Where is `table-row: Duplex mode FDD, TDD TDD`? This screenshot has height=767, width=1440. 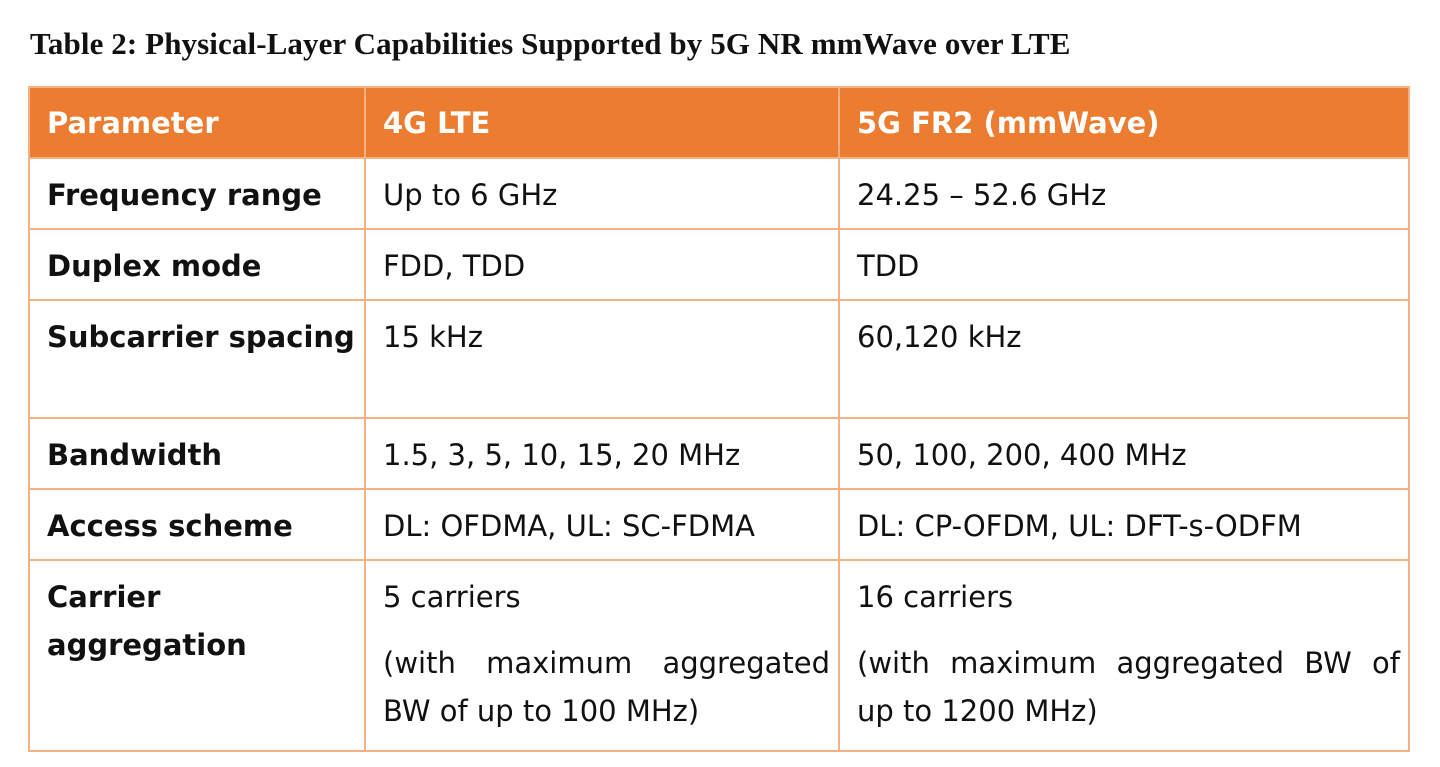 table-row: Duplex mode FDD, TDD TDD is located at coordinates (719, 264).